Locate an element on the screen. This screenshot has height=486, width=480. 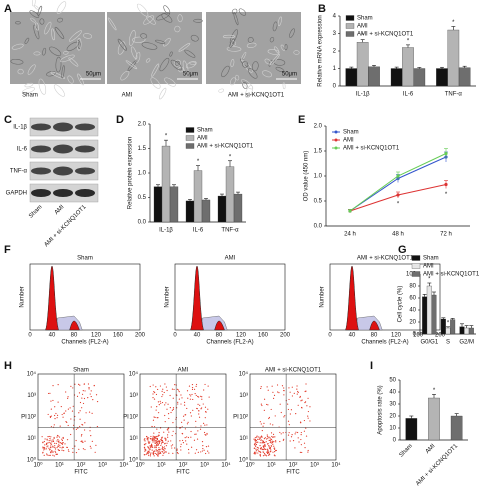
histogram-frame is located at coordinates (385, 297).